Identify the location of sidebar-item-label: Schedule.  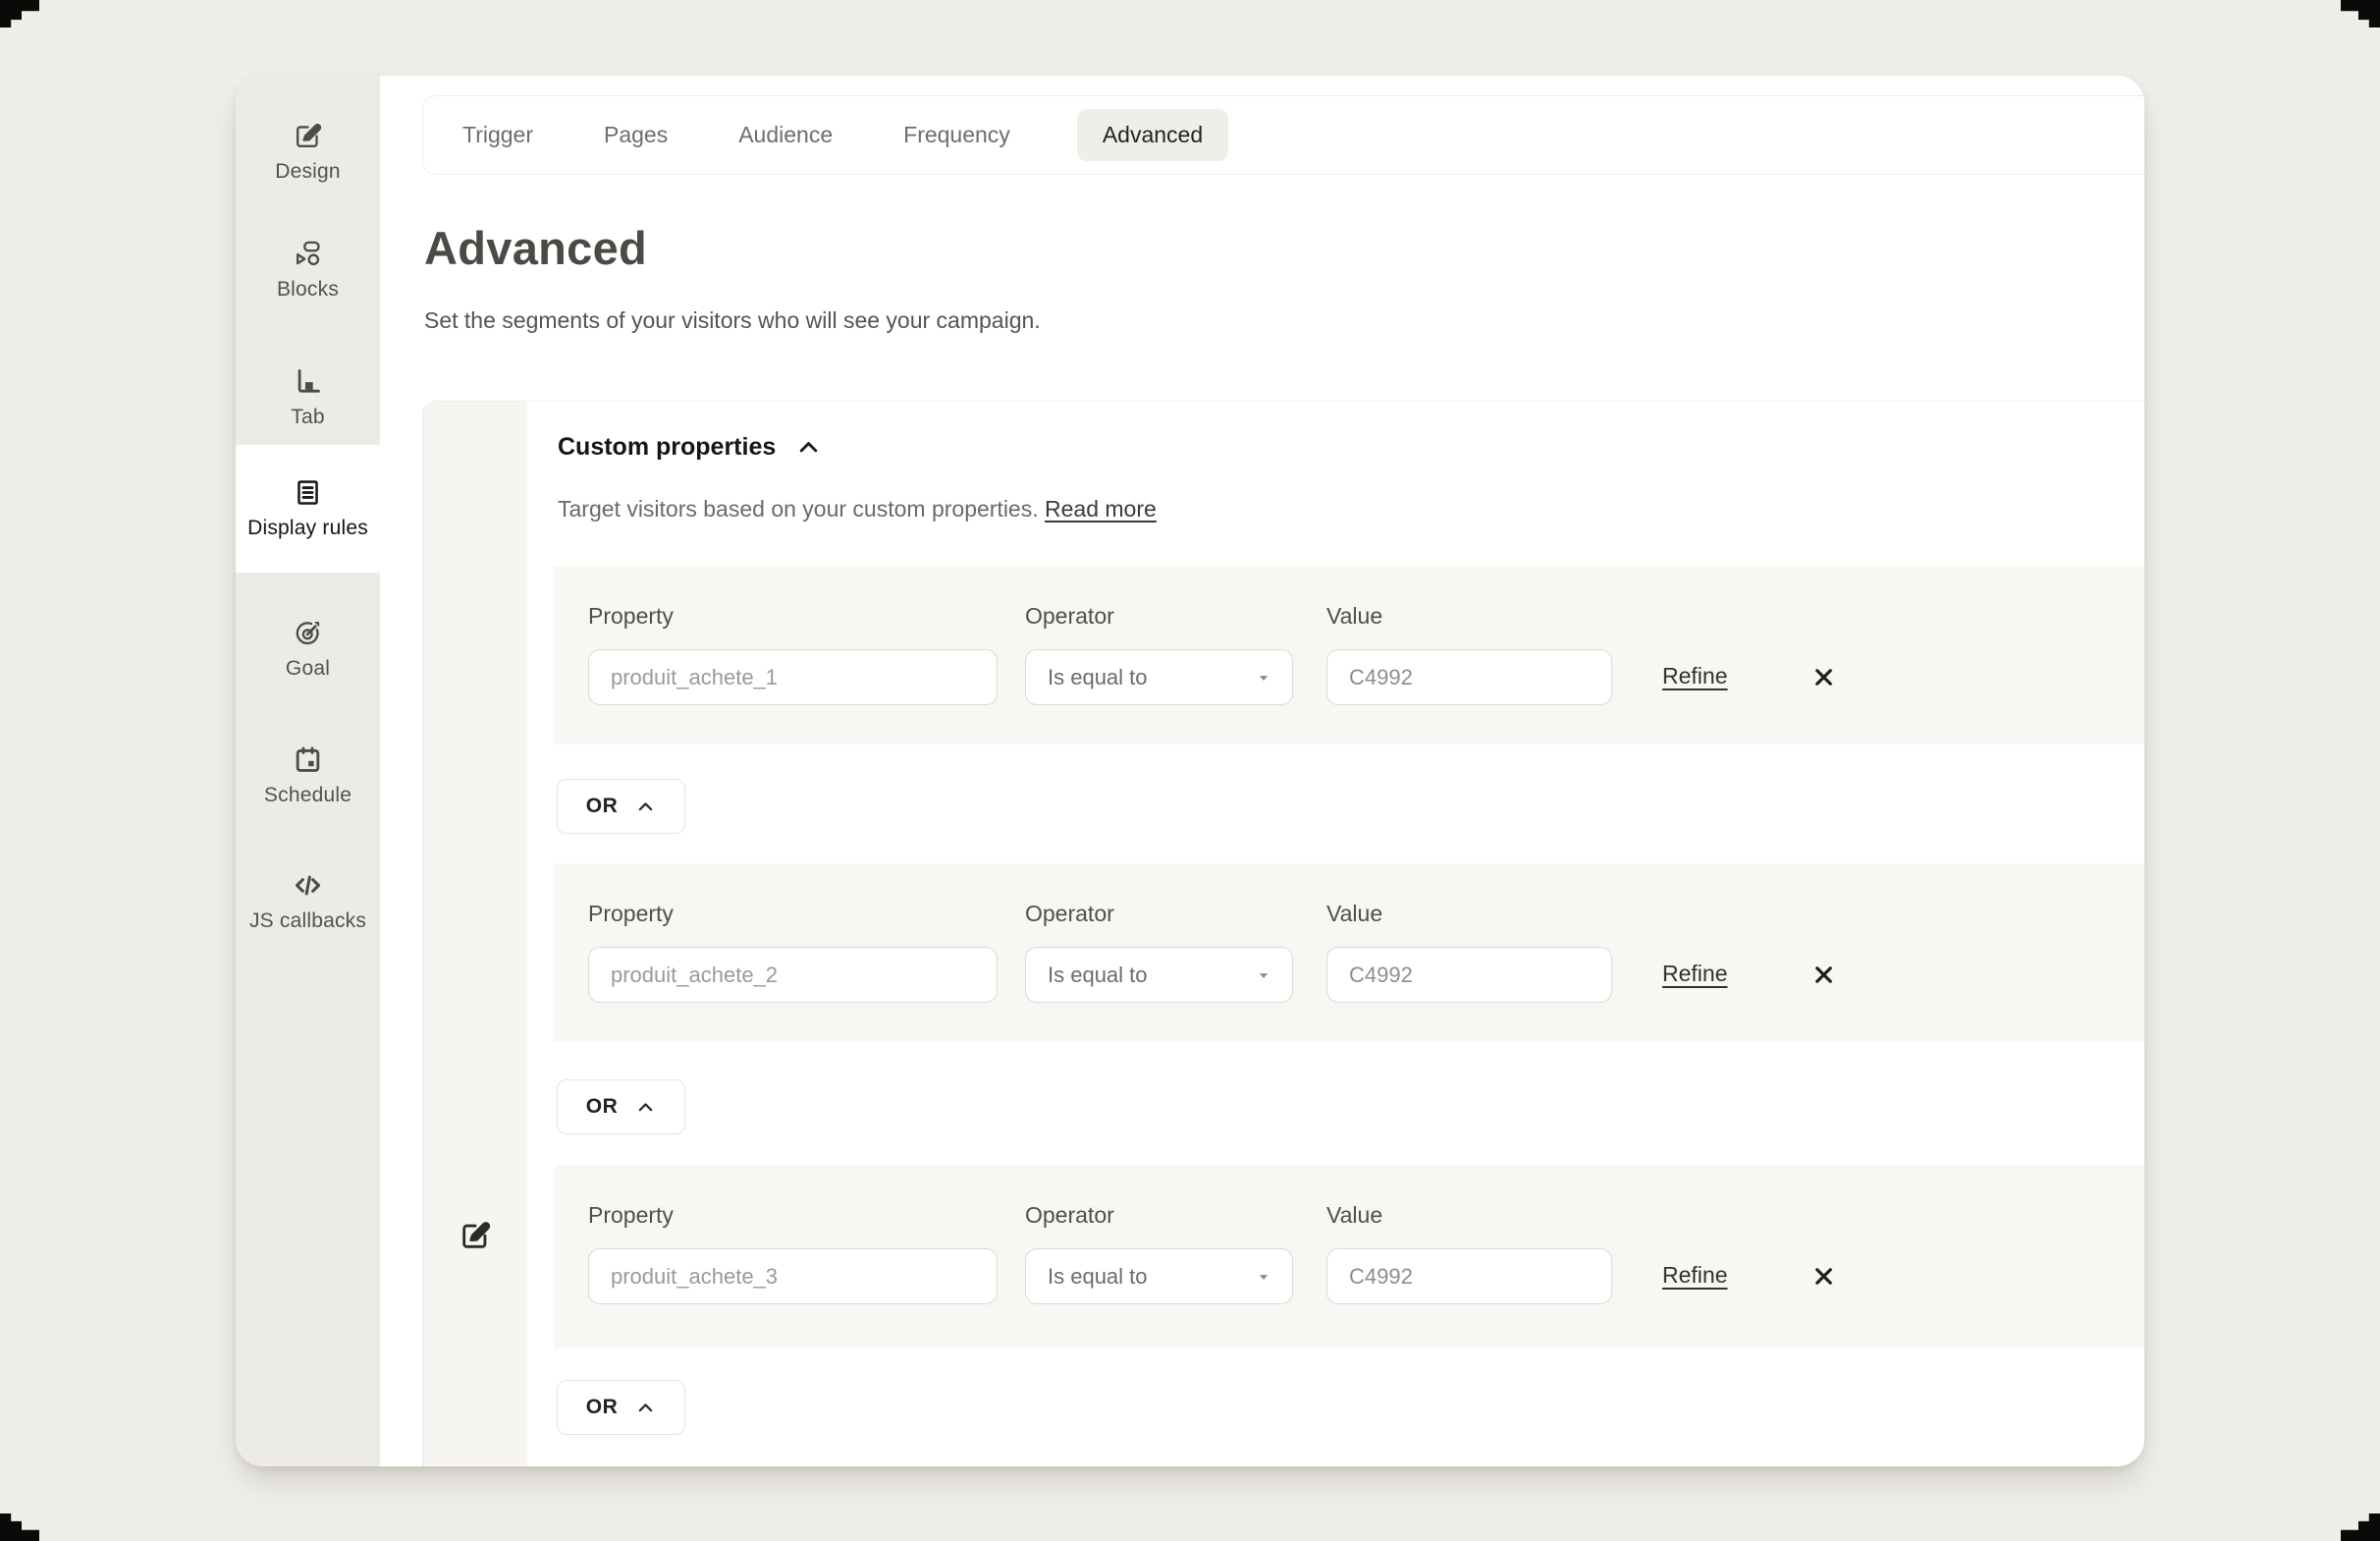
(307, 795).